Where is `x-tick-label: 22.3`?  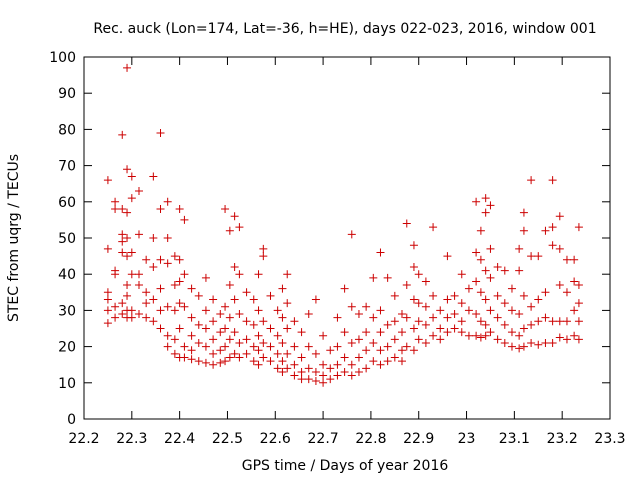 x-tick-label: 22.3 is located at coordinates (131, 439).